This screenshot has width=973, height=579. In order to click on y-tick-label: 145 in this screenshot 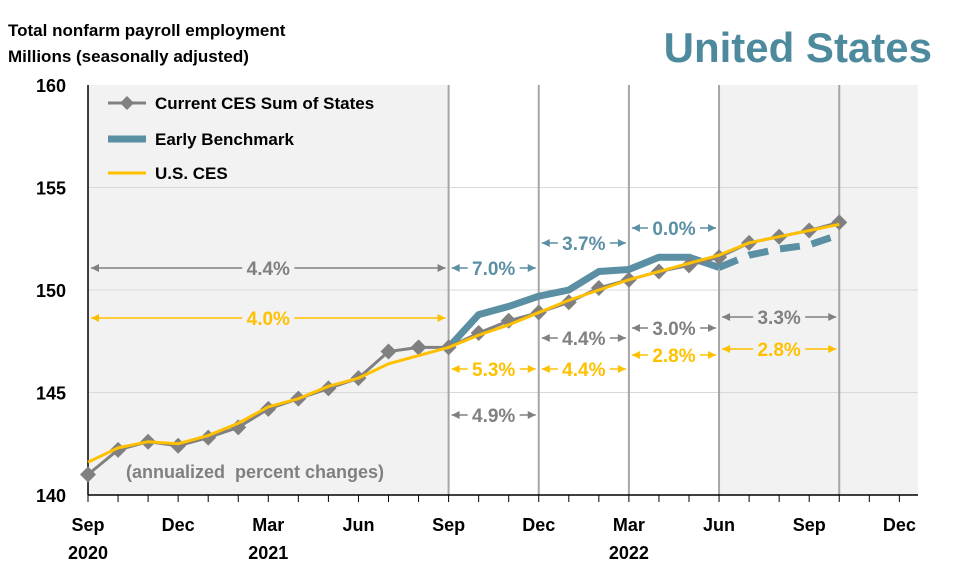, I will do `click(51, 394)`.